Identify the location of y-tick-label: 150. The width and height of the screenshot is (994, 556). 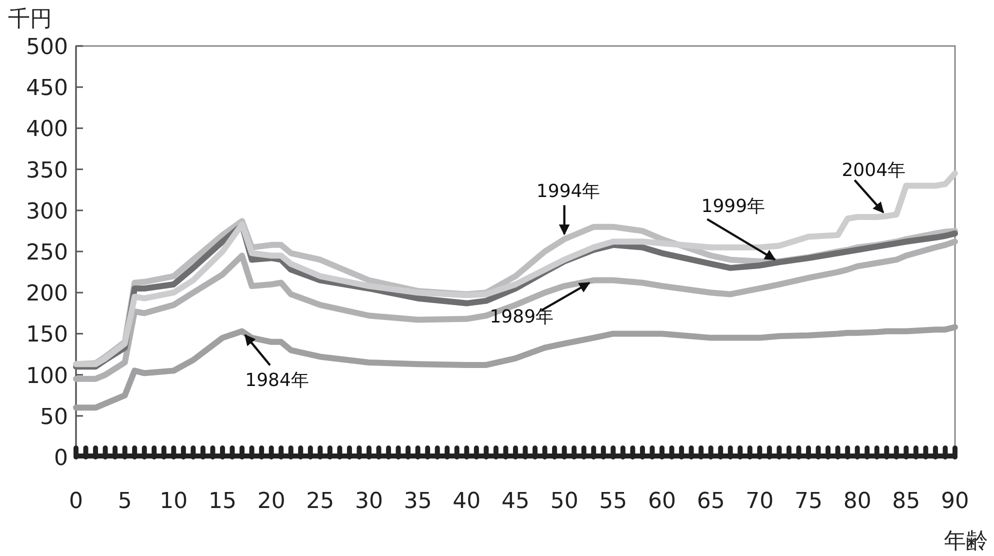
(47, 335).